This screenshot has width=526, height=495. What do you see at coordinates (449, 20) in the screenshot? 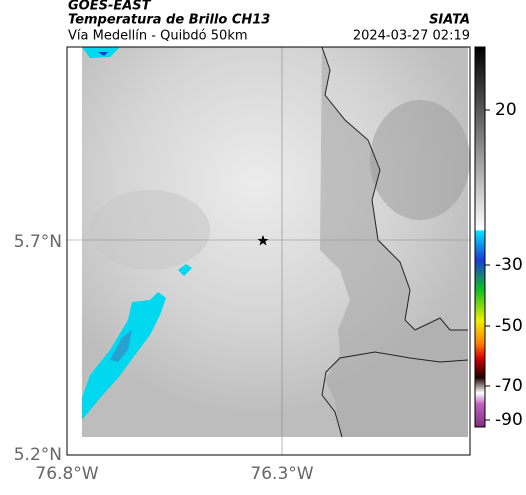
I see `agency: SIATA` at bounding box center [449, 20].